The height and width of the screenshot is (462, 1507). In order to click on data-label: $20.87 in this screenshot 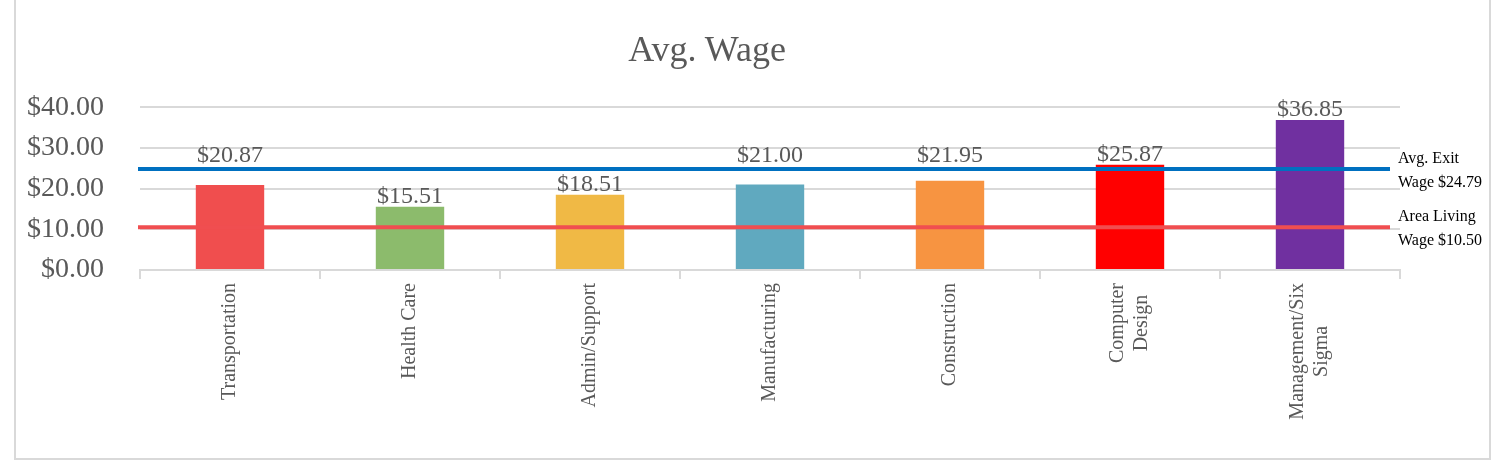, I will do `click(230, 154)`.